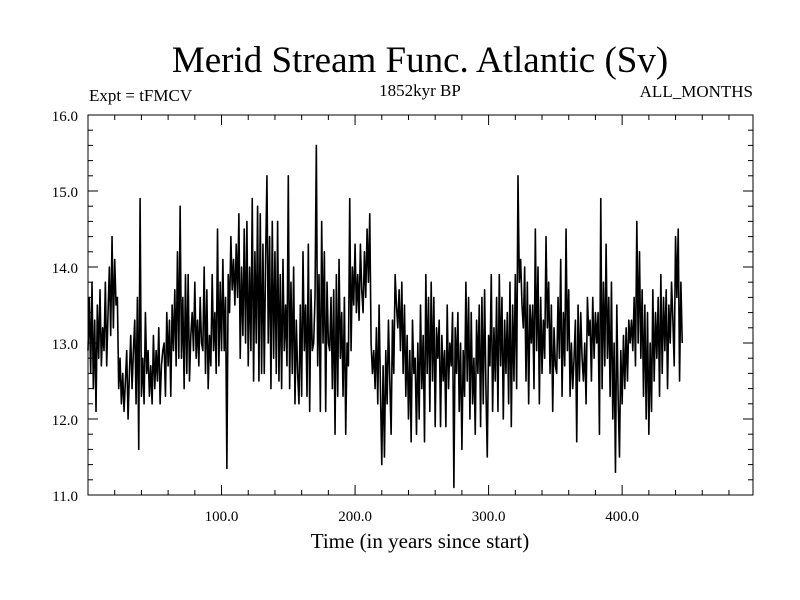 The width and height of the screenshot is (800, 600). What do you see at coordinates (65, 497) in the screenshot?
I see `y-tick-label: 11.0` at bounding box center [65, 497].